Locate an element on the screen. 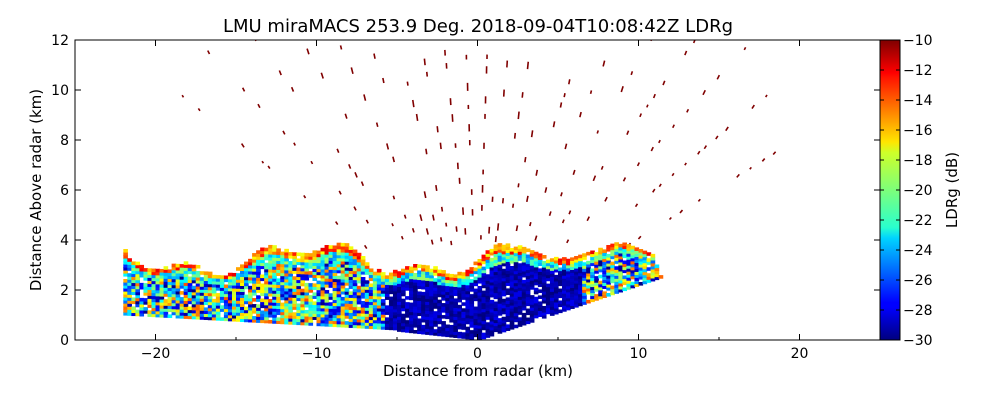 This screenshot has height=400, width=1000. y-axis-label: Distance Above radar (km) is located at coordinates (36, 190).